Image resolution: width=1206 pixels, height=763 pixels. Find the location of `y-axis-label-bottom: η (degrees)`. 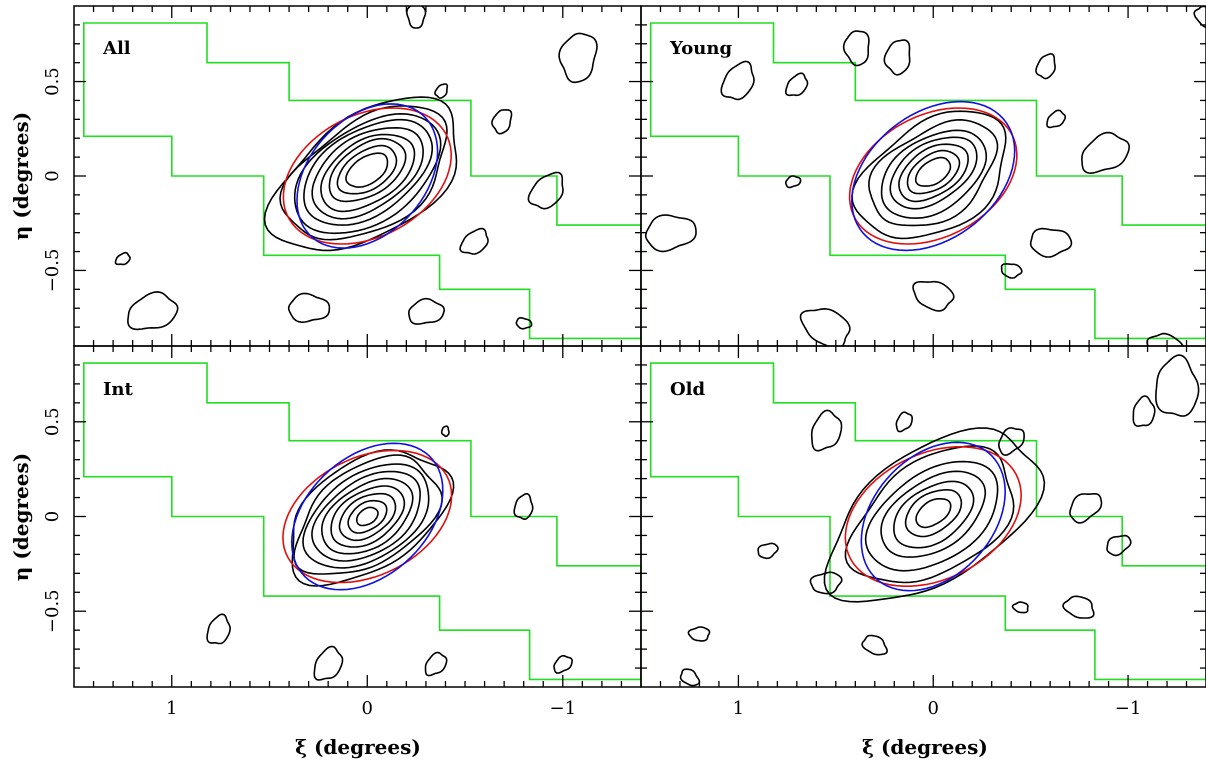

y-axis-label-bottom: η (degrees) is located at coordinates (21, 517).